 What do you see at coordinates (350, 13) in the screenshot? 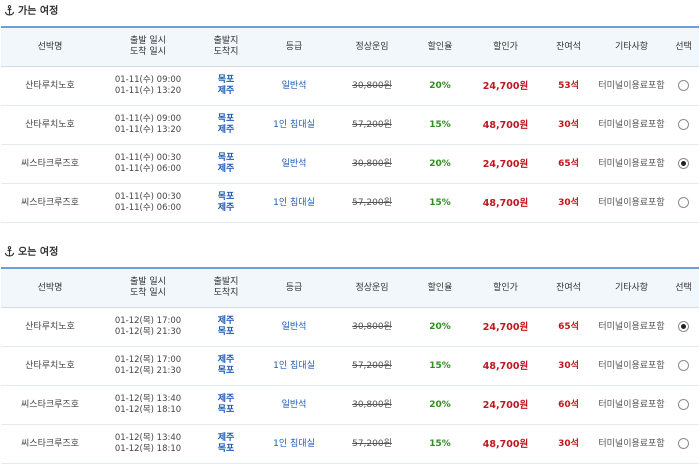
I see `outbound-section-title: 가는 여정` at bounding box center [350, 13].